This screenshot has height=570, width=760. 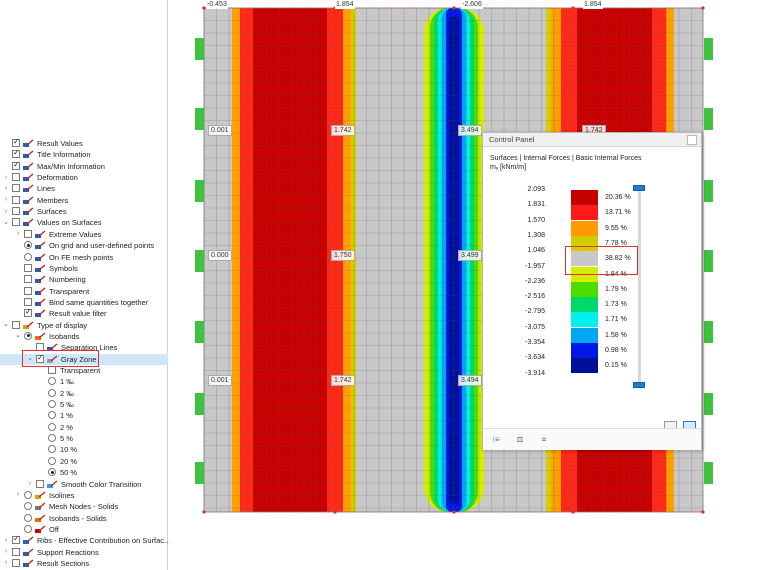 What do you see at coordinates (84, 188) in the screenshot?
I see `tree-item: › Lines` at bounding box center [84, 188].